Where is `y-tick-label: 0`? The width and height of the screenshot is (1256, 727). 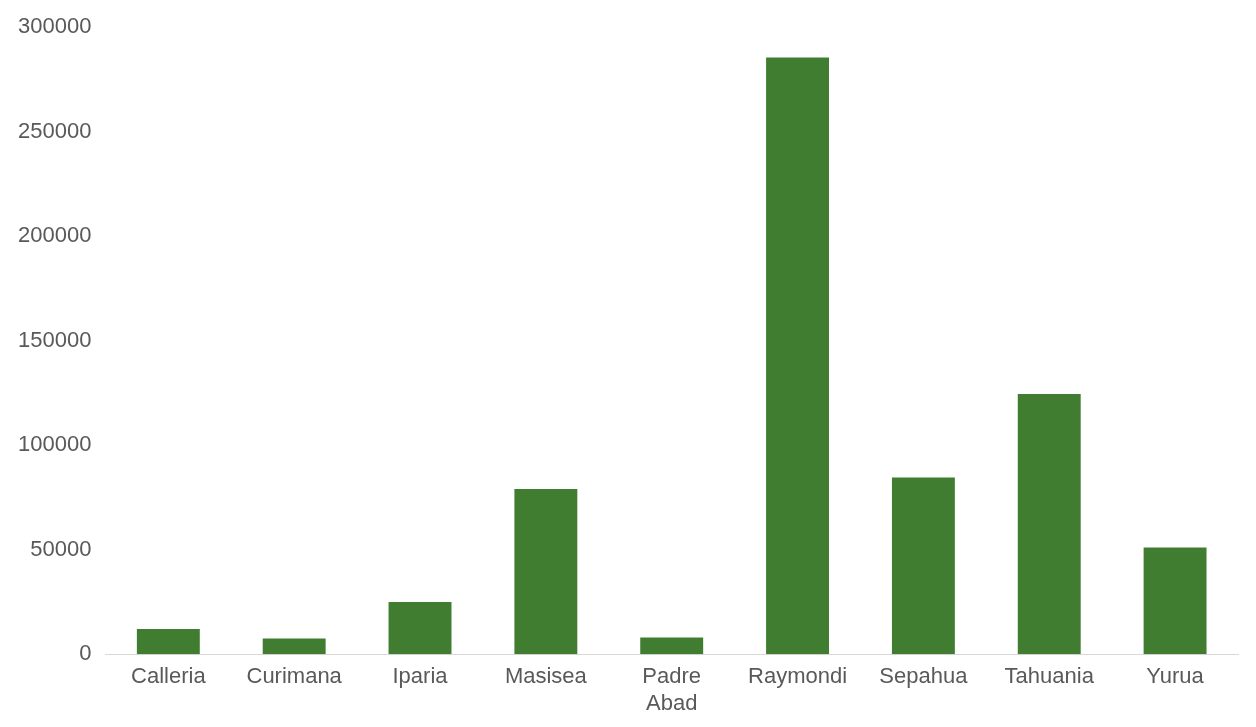 y-tick-label: 0 is located at coordinates (85, 653).